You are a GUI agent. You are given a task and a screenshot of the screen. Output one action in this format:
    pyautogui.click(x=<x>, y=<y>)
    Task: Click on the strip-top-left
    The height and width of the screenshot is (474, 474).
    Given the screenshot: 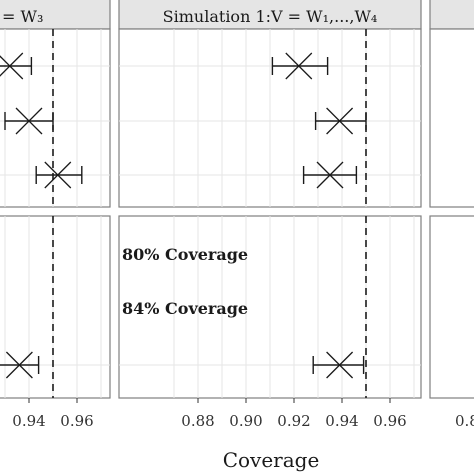 What is the action you would take?
    pyautogui.click(x=55, y=15)
    